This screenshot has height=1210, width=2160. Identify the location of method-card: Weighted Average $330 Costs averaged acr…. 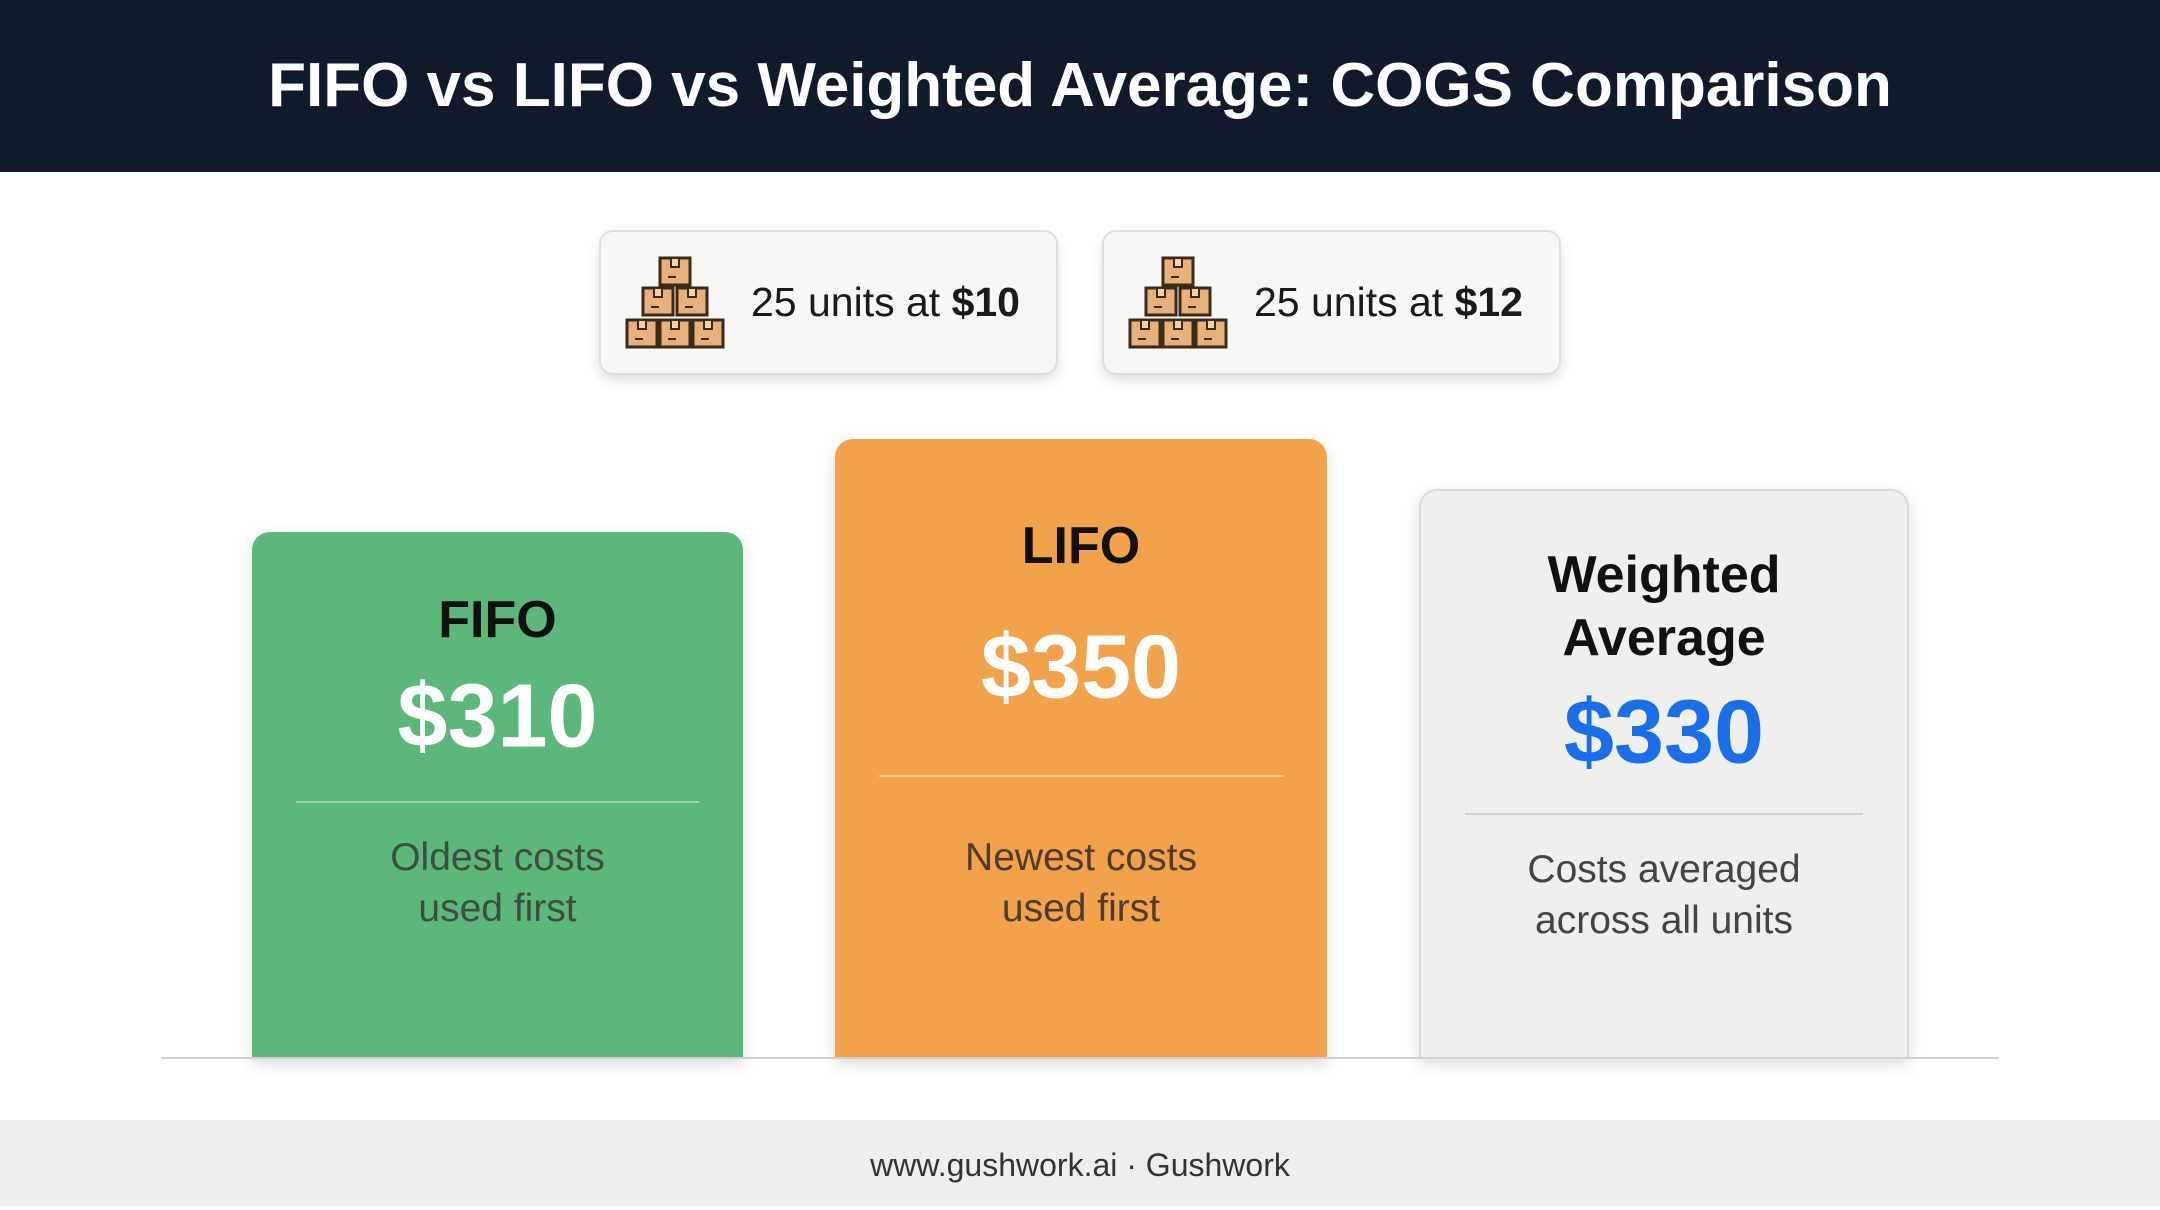
(1664, 773).